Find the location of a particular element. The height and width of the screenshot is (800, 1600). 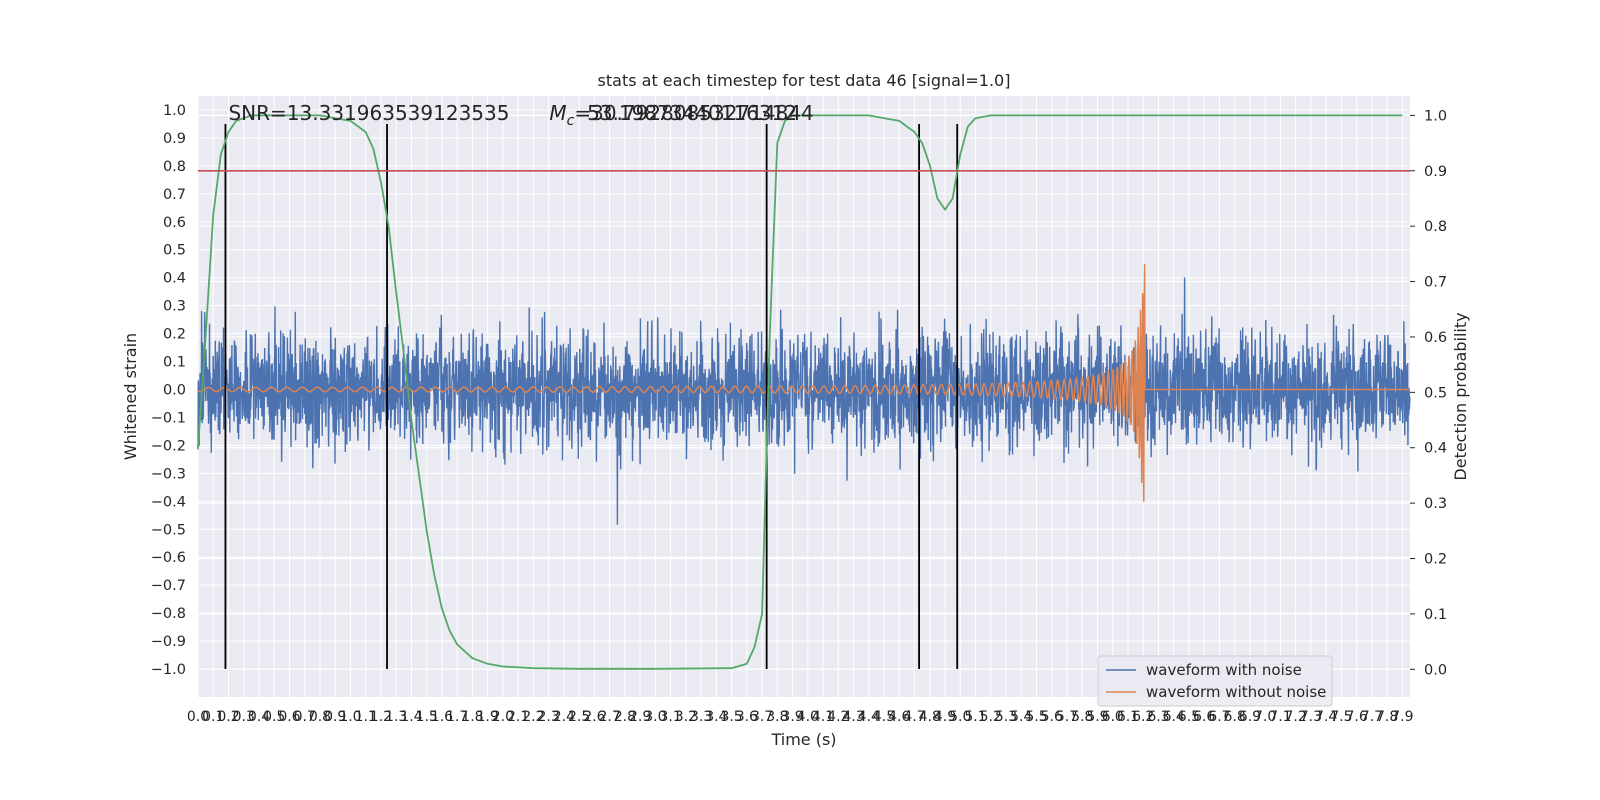

x-tick-label: 6.7 is located at coordinates (1219, 717).